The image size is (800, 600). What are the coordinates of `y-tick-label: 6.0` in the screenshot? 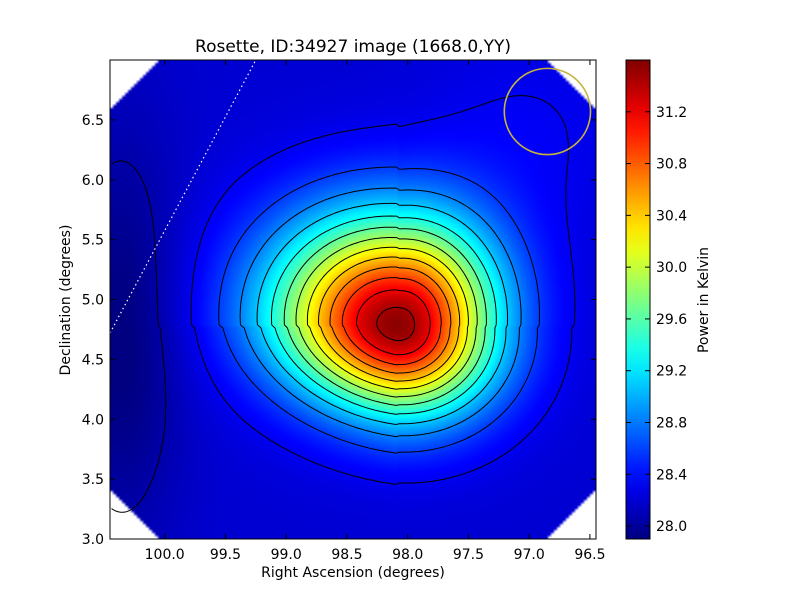 It's located at (93, 181).